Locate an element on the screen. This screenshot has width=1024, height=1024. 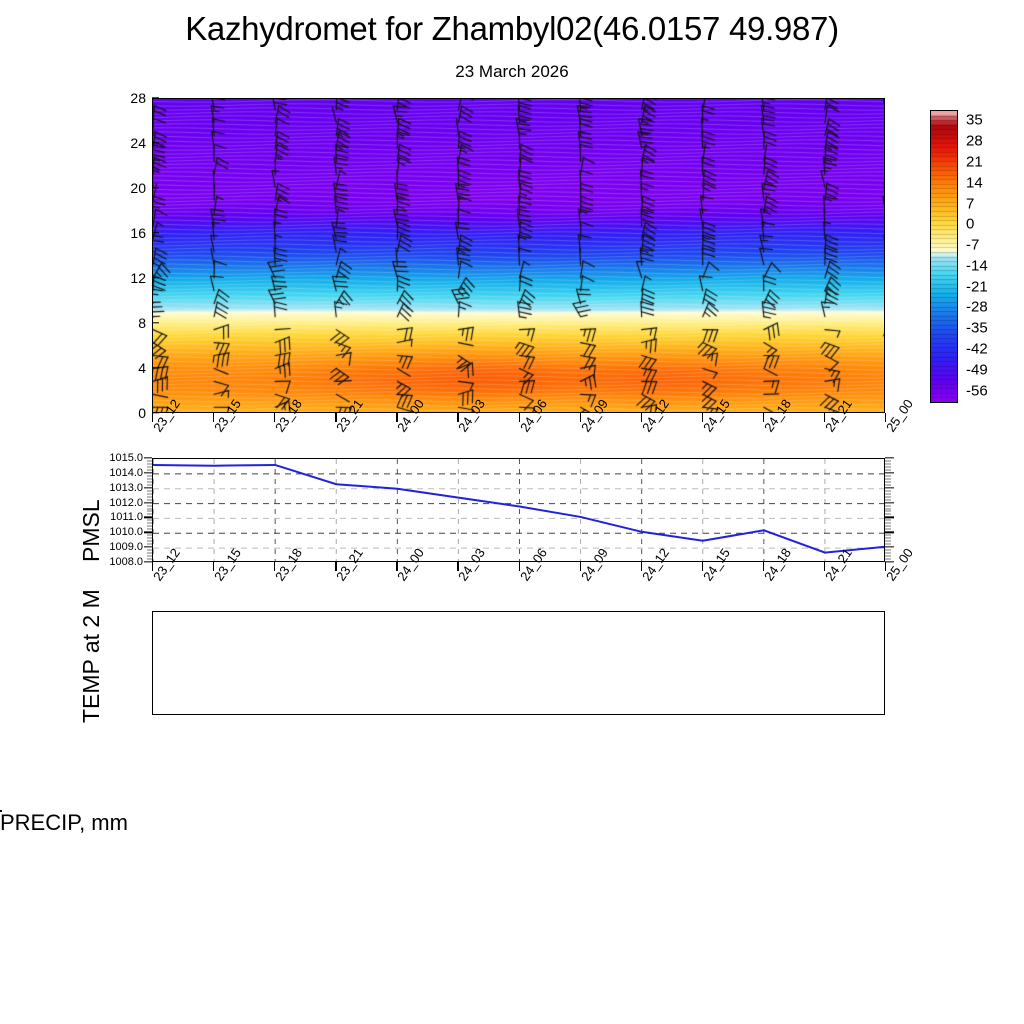
y-tick-label: 24 is located at coordinates (138, 143).